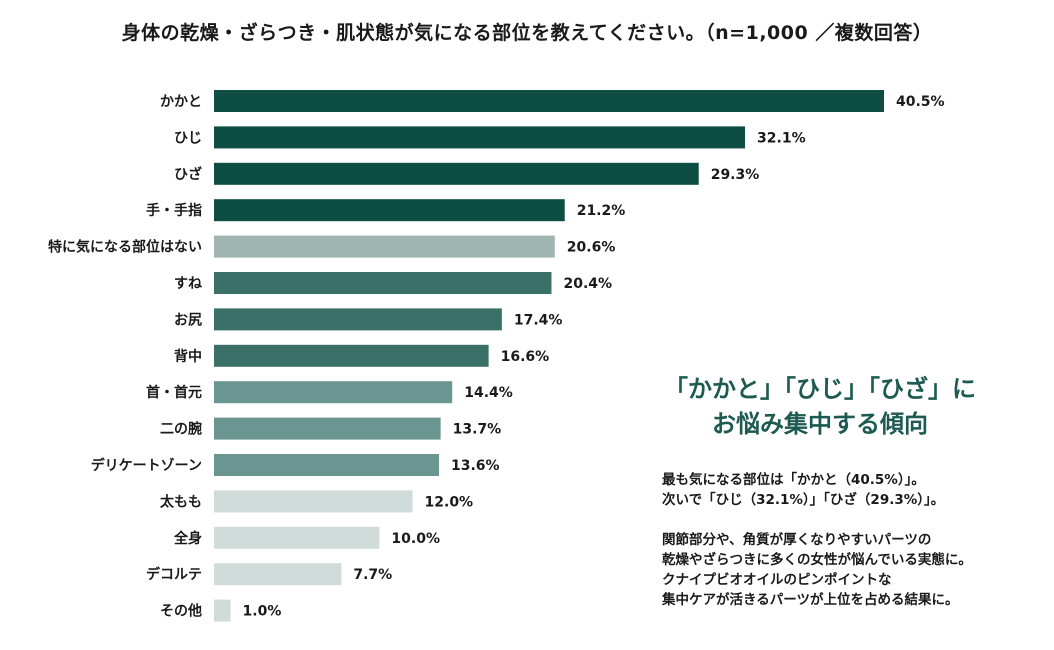  Describe the element at coordinates (777, 580) in the screenshot. I see `callout-text-5: クナイプビオオイルのピンポイントな` at that location.